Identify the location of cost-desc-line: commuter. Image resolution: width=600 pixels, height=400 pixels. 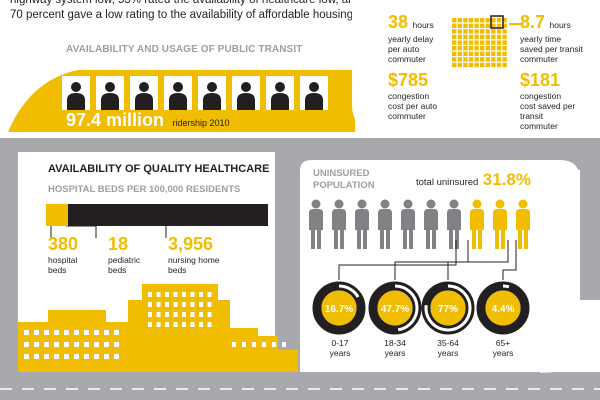
(407, 116).